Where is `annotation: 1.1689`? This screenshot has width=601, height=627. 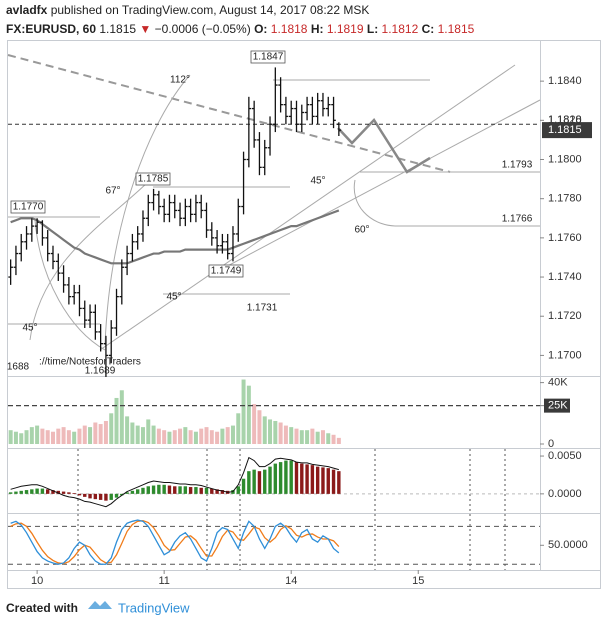 annotation: 1.1689 is located at coordinates (100, 371).